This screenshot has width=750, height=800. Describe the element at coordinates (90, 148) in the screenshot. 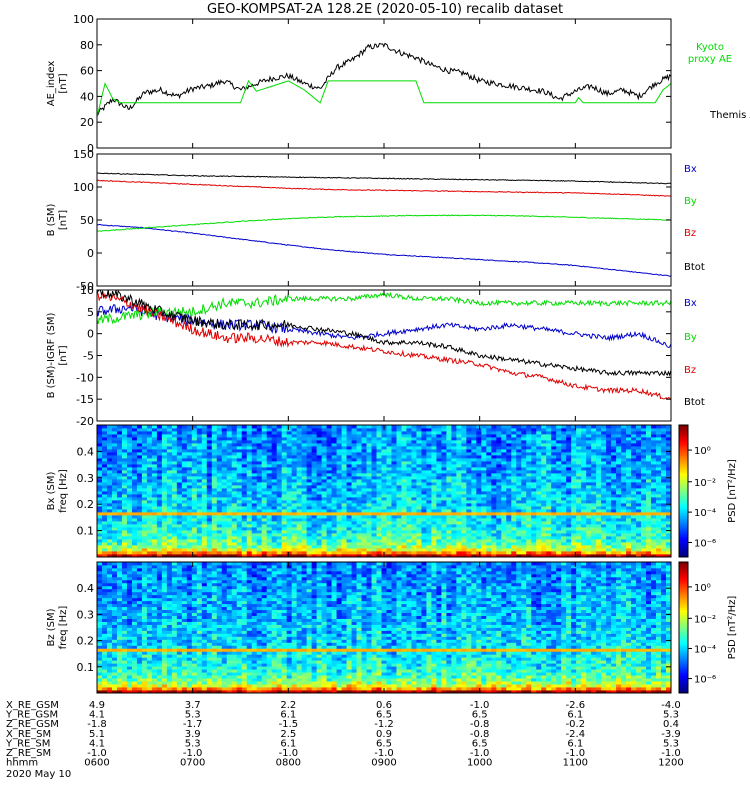

I see `y-tick-label: 0` at that location.